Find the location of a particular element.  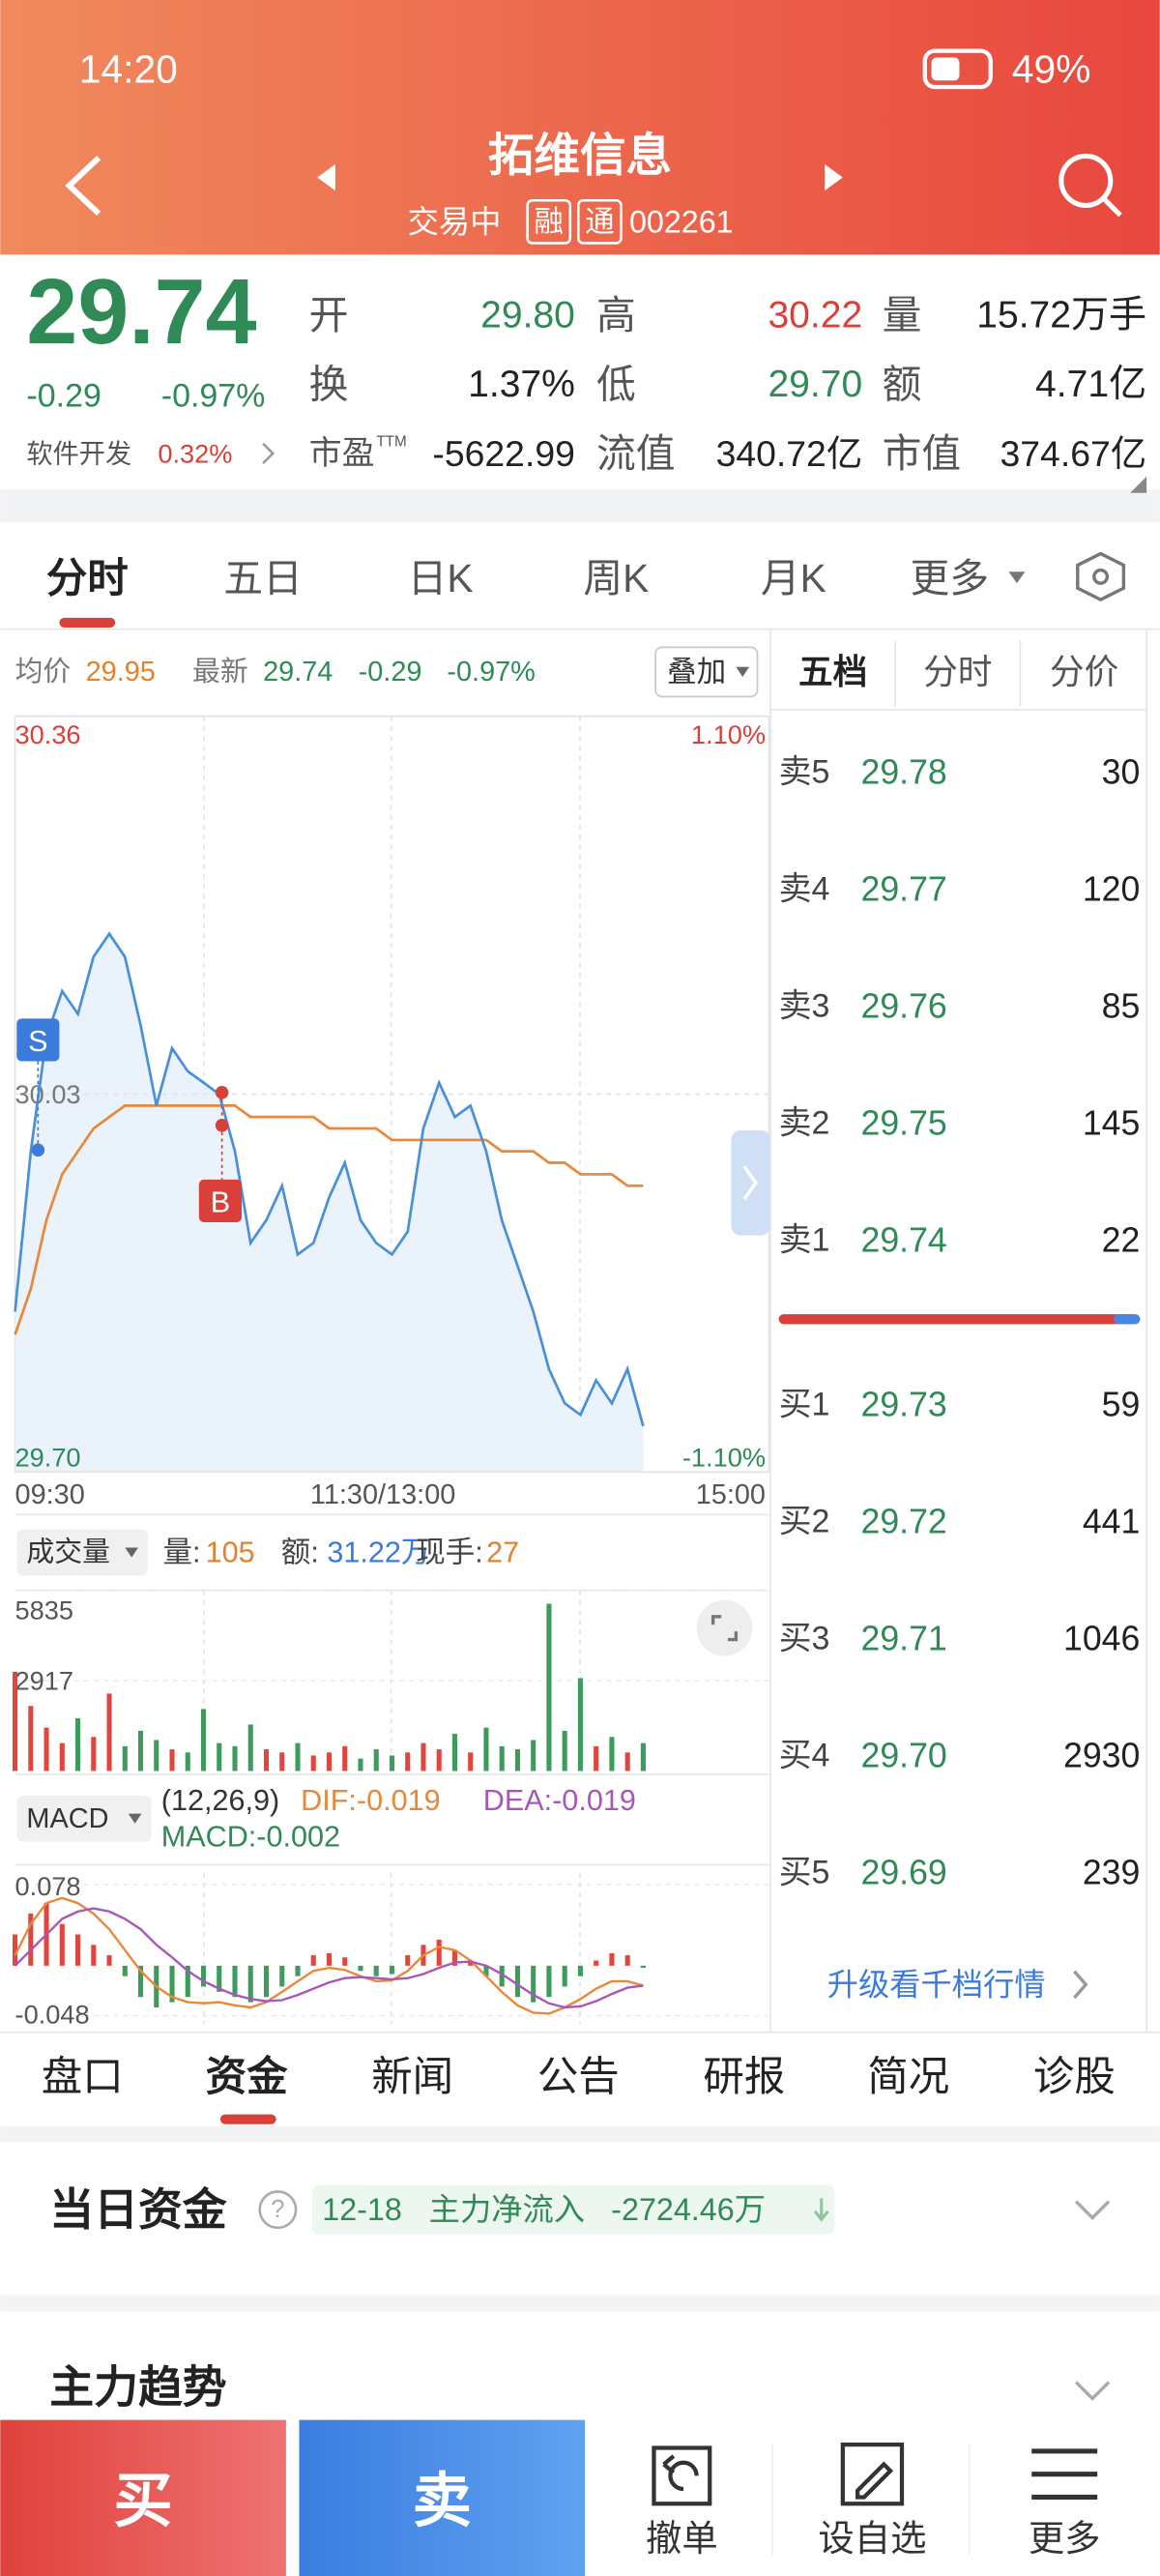

expand-button is located at coordinates (724, 1627).